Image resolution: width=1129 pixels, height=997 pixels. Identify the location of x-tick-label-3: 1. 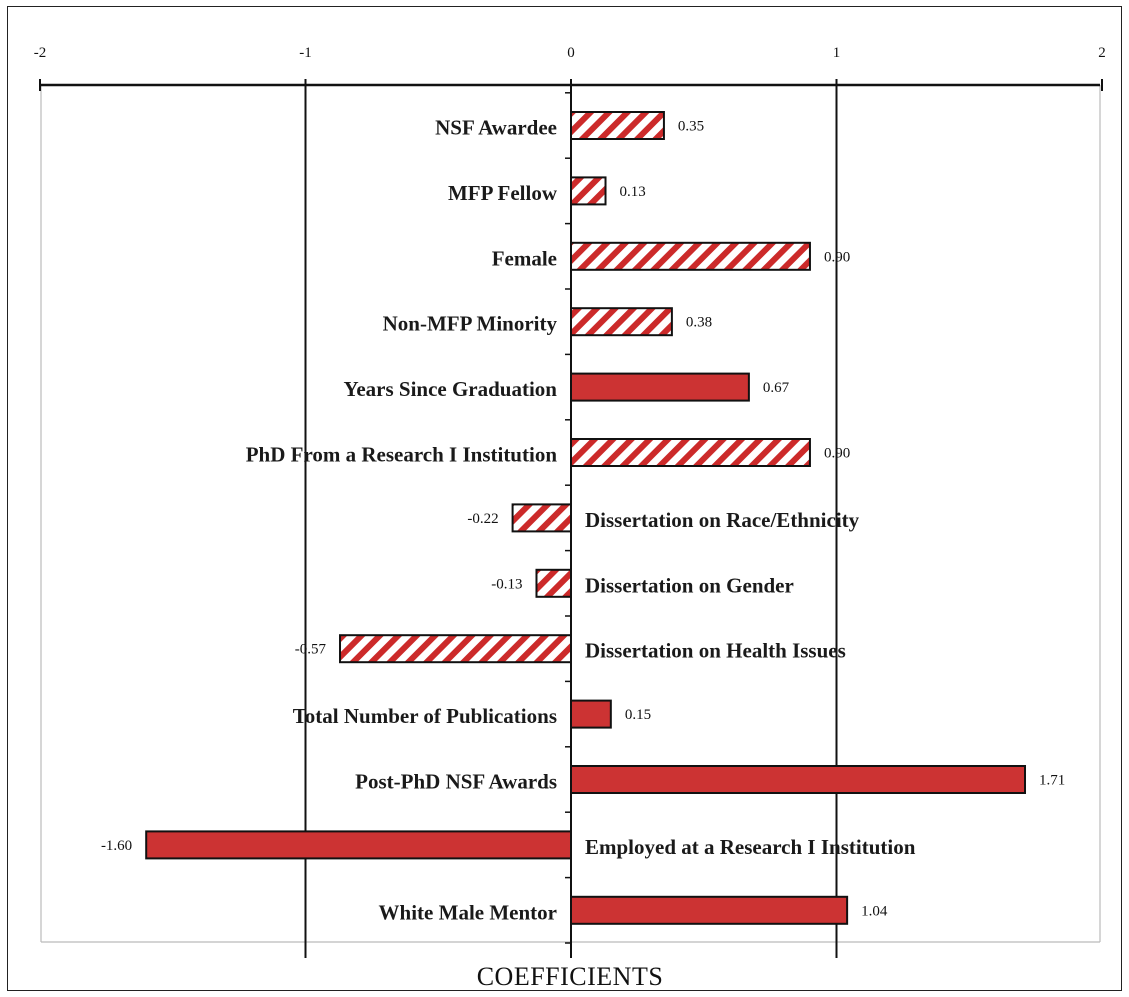
(837, 53).